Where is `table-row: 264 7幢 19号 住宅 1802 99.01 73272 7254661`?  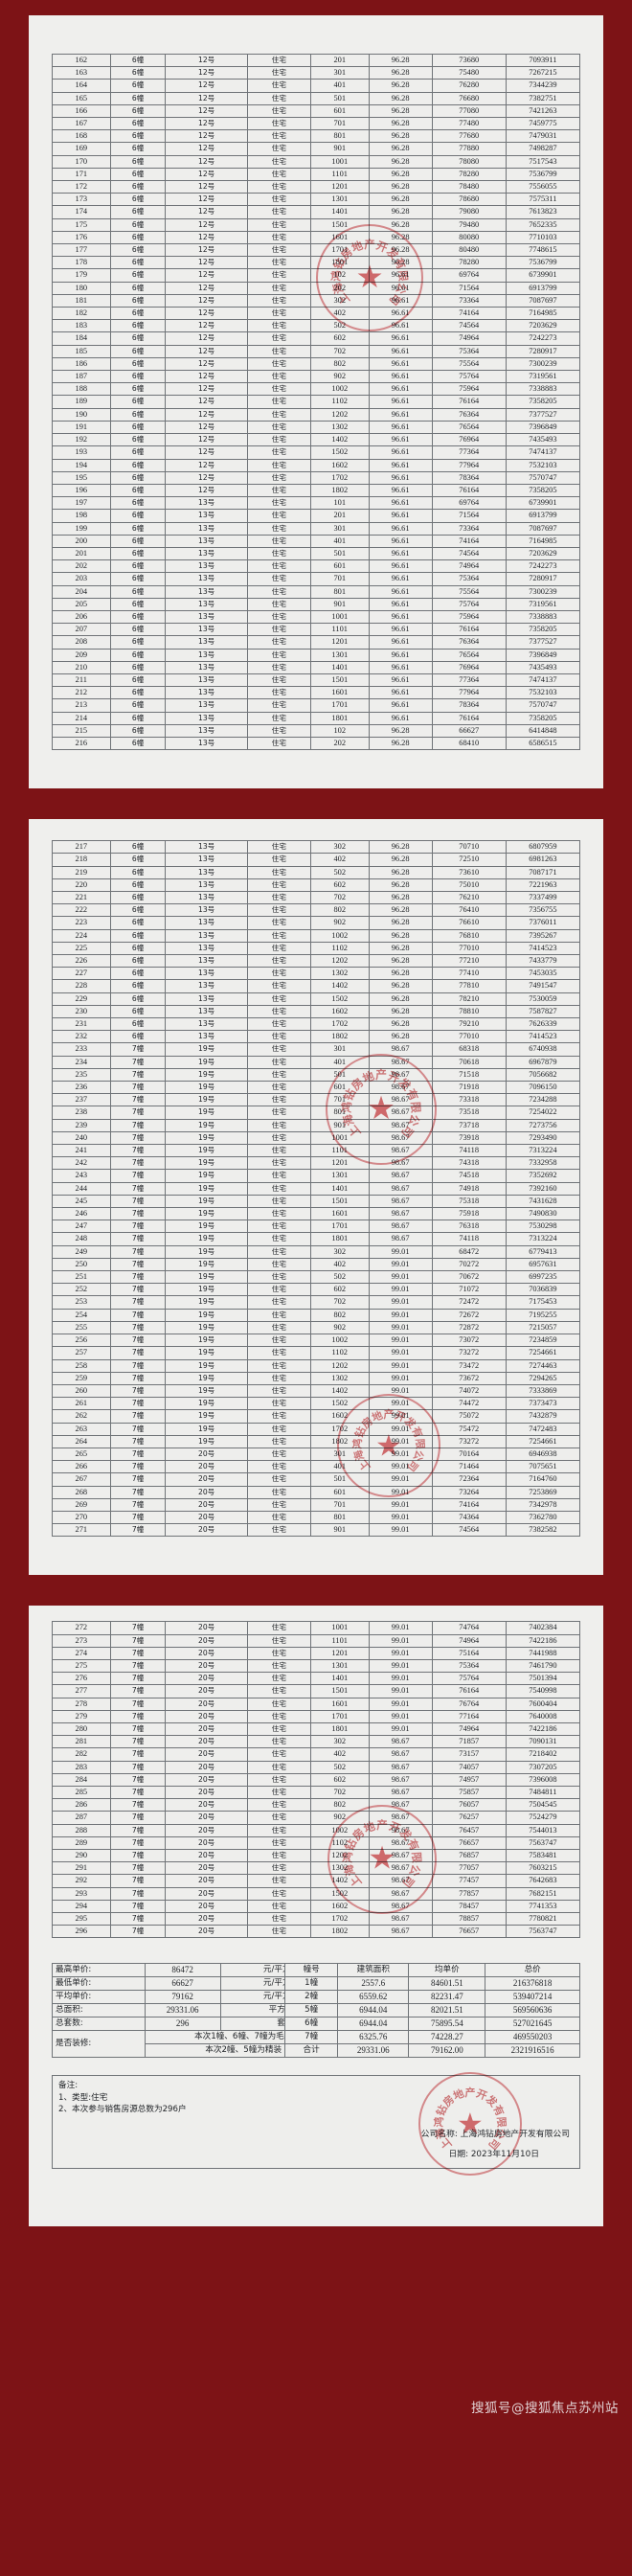 table-row: 264 7幢 19号 住宅 1802 99.01 73272 7254661 is located at coordinates (316, 1441).